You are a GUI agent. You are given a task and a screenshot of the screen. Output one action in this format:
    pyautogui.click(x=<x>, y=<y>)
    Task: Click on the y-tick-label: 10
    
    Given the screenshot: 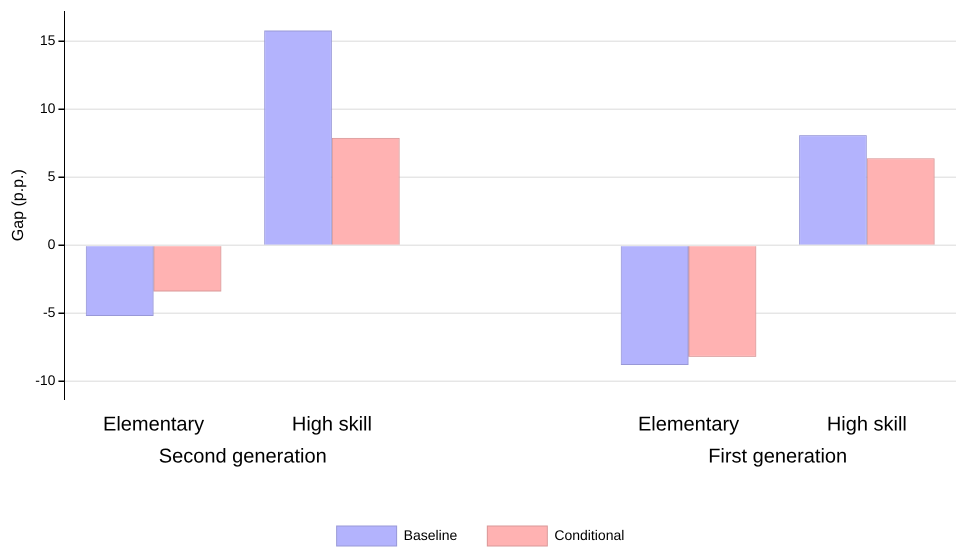 What is the action you would take?
    pyautogui.click(x=48, y=108)
    